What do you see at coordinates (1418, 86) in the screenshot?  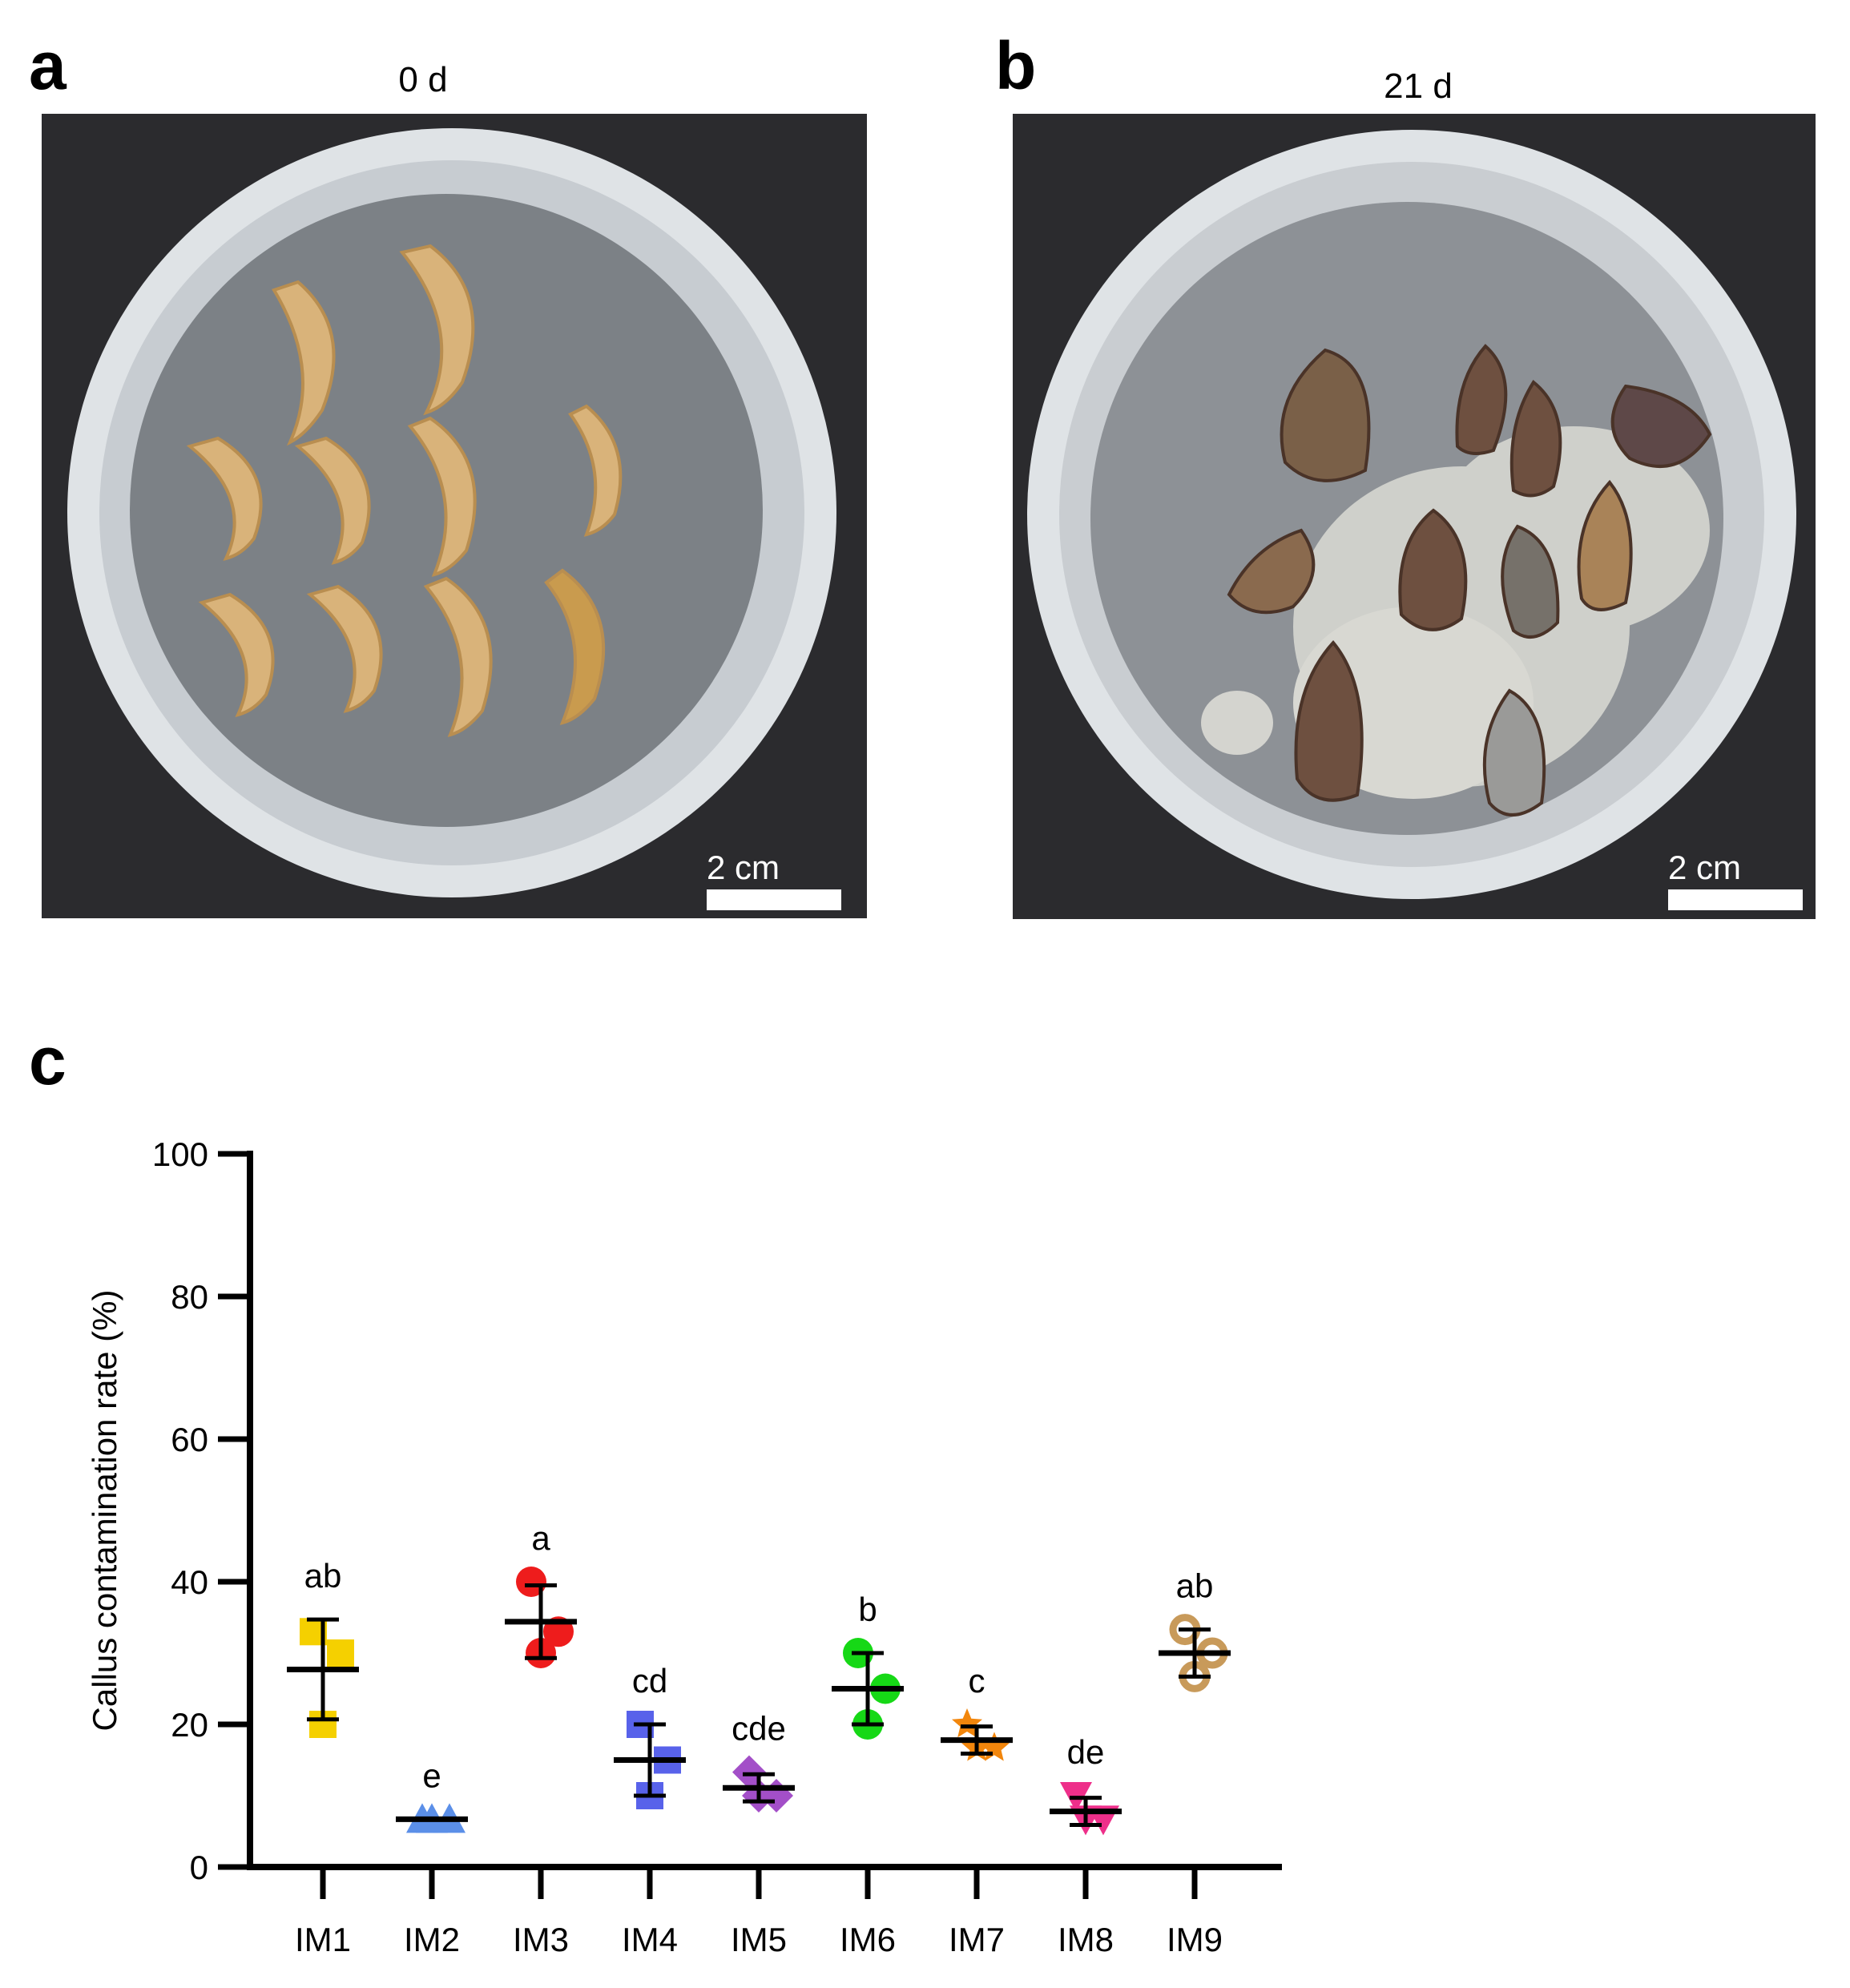 I see `panel-b-title: 21 d` at bounding box center [1418, 86].